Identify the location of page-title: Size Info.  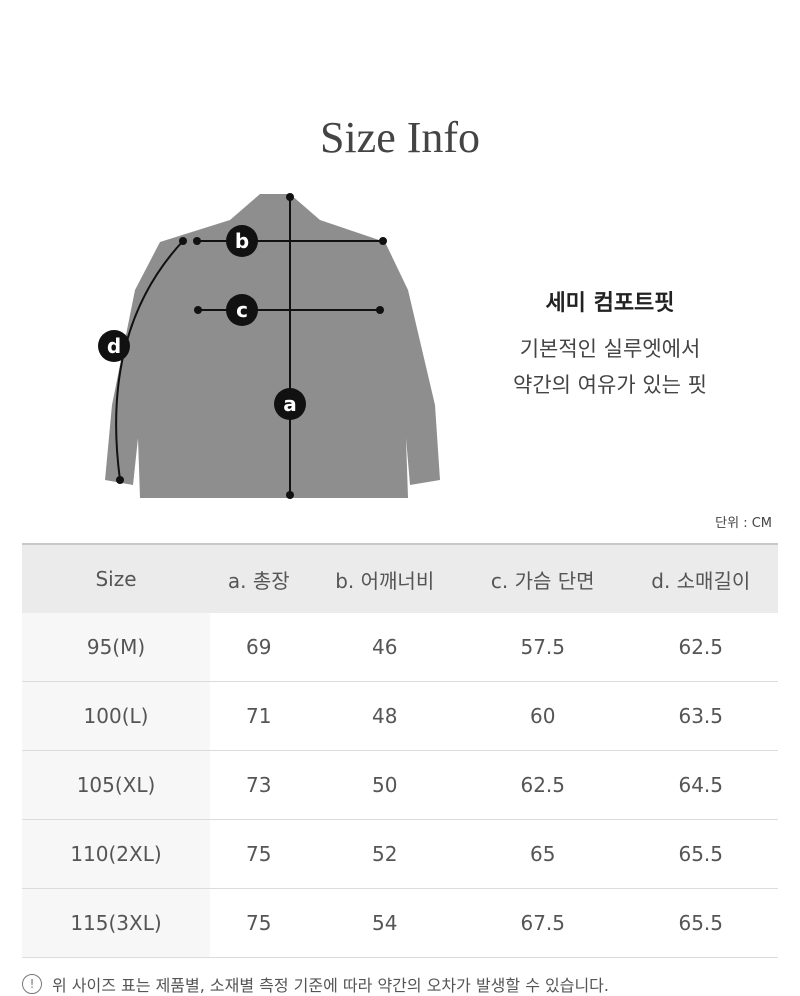
(400, 137).